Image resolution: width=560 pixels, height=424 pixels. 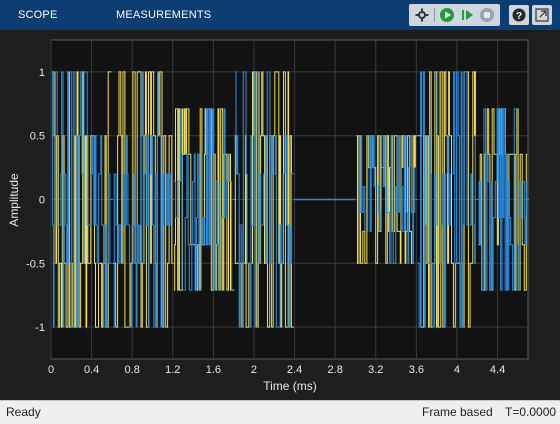 I want to click on x-axis-label: Time (ms), so click(x=290, y=386).